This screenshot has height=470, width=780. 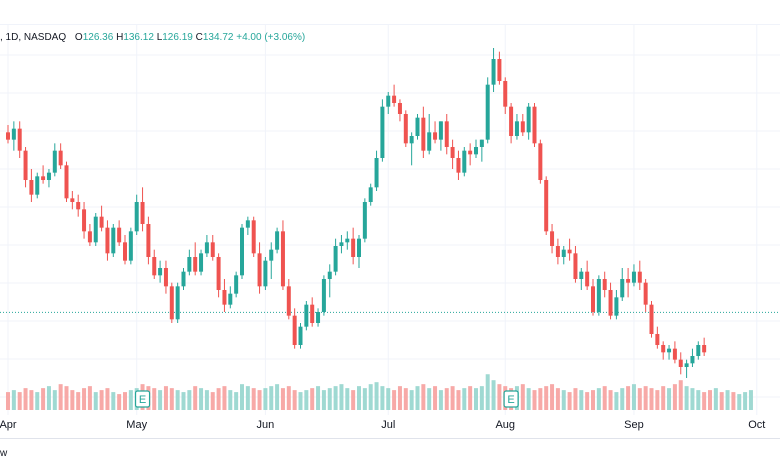 I want to click on change-value: +4.00 (+3.06%), so click(x=271, y=37).